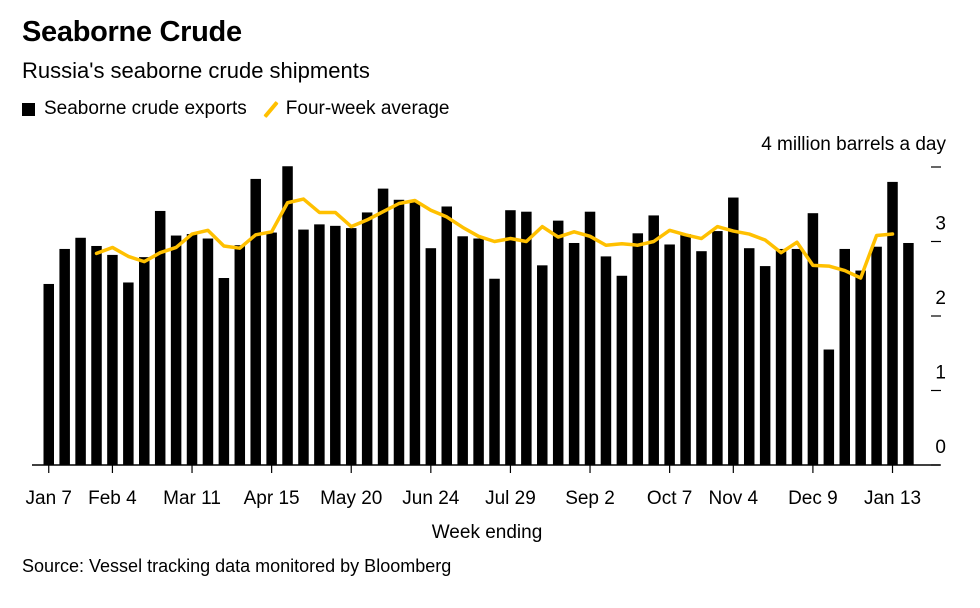  What do you see at coordinates (367, 108) in the screenshot?
I see `legend-label-average: Four-week average` at bounding box center [367, 108].